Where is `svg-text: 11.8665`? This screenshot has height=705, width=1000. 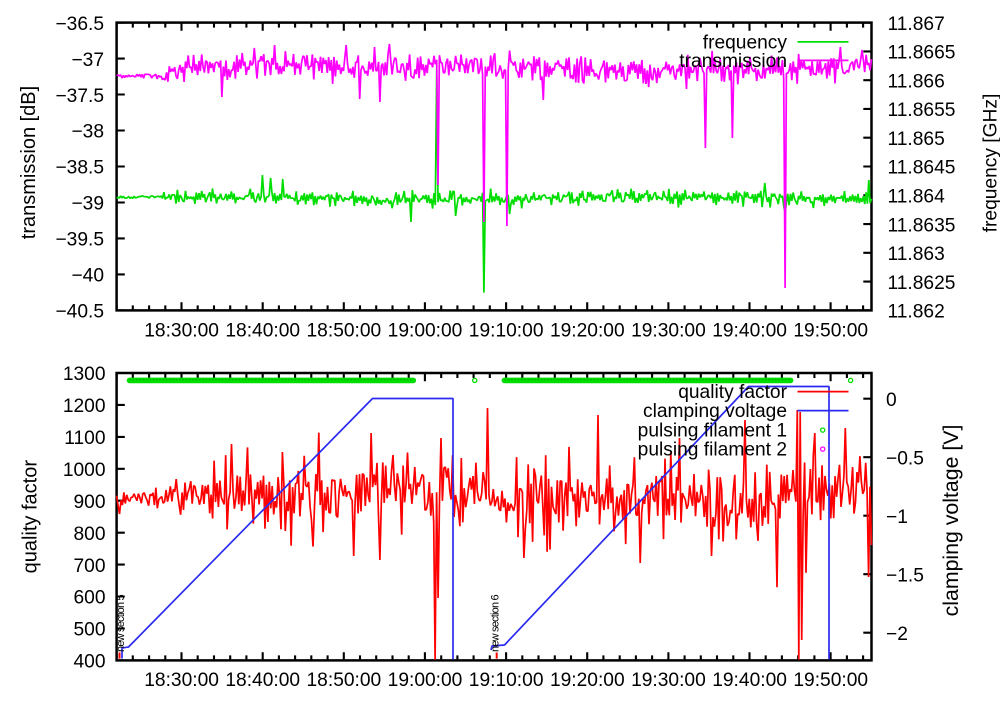 svg-text: 11.8665 is located at coordinates (922, 53).